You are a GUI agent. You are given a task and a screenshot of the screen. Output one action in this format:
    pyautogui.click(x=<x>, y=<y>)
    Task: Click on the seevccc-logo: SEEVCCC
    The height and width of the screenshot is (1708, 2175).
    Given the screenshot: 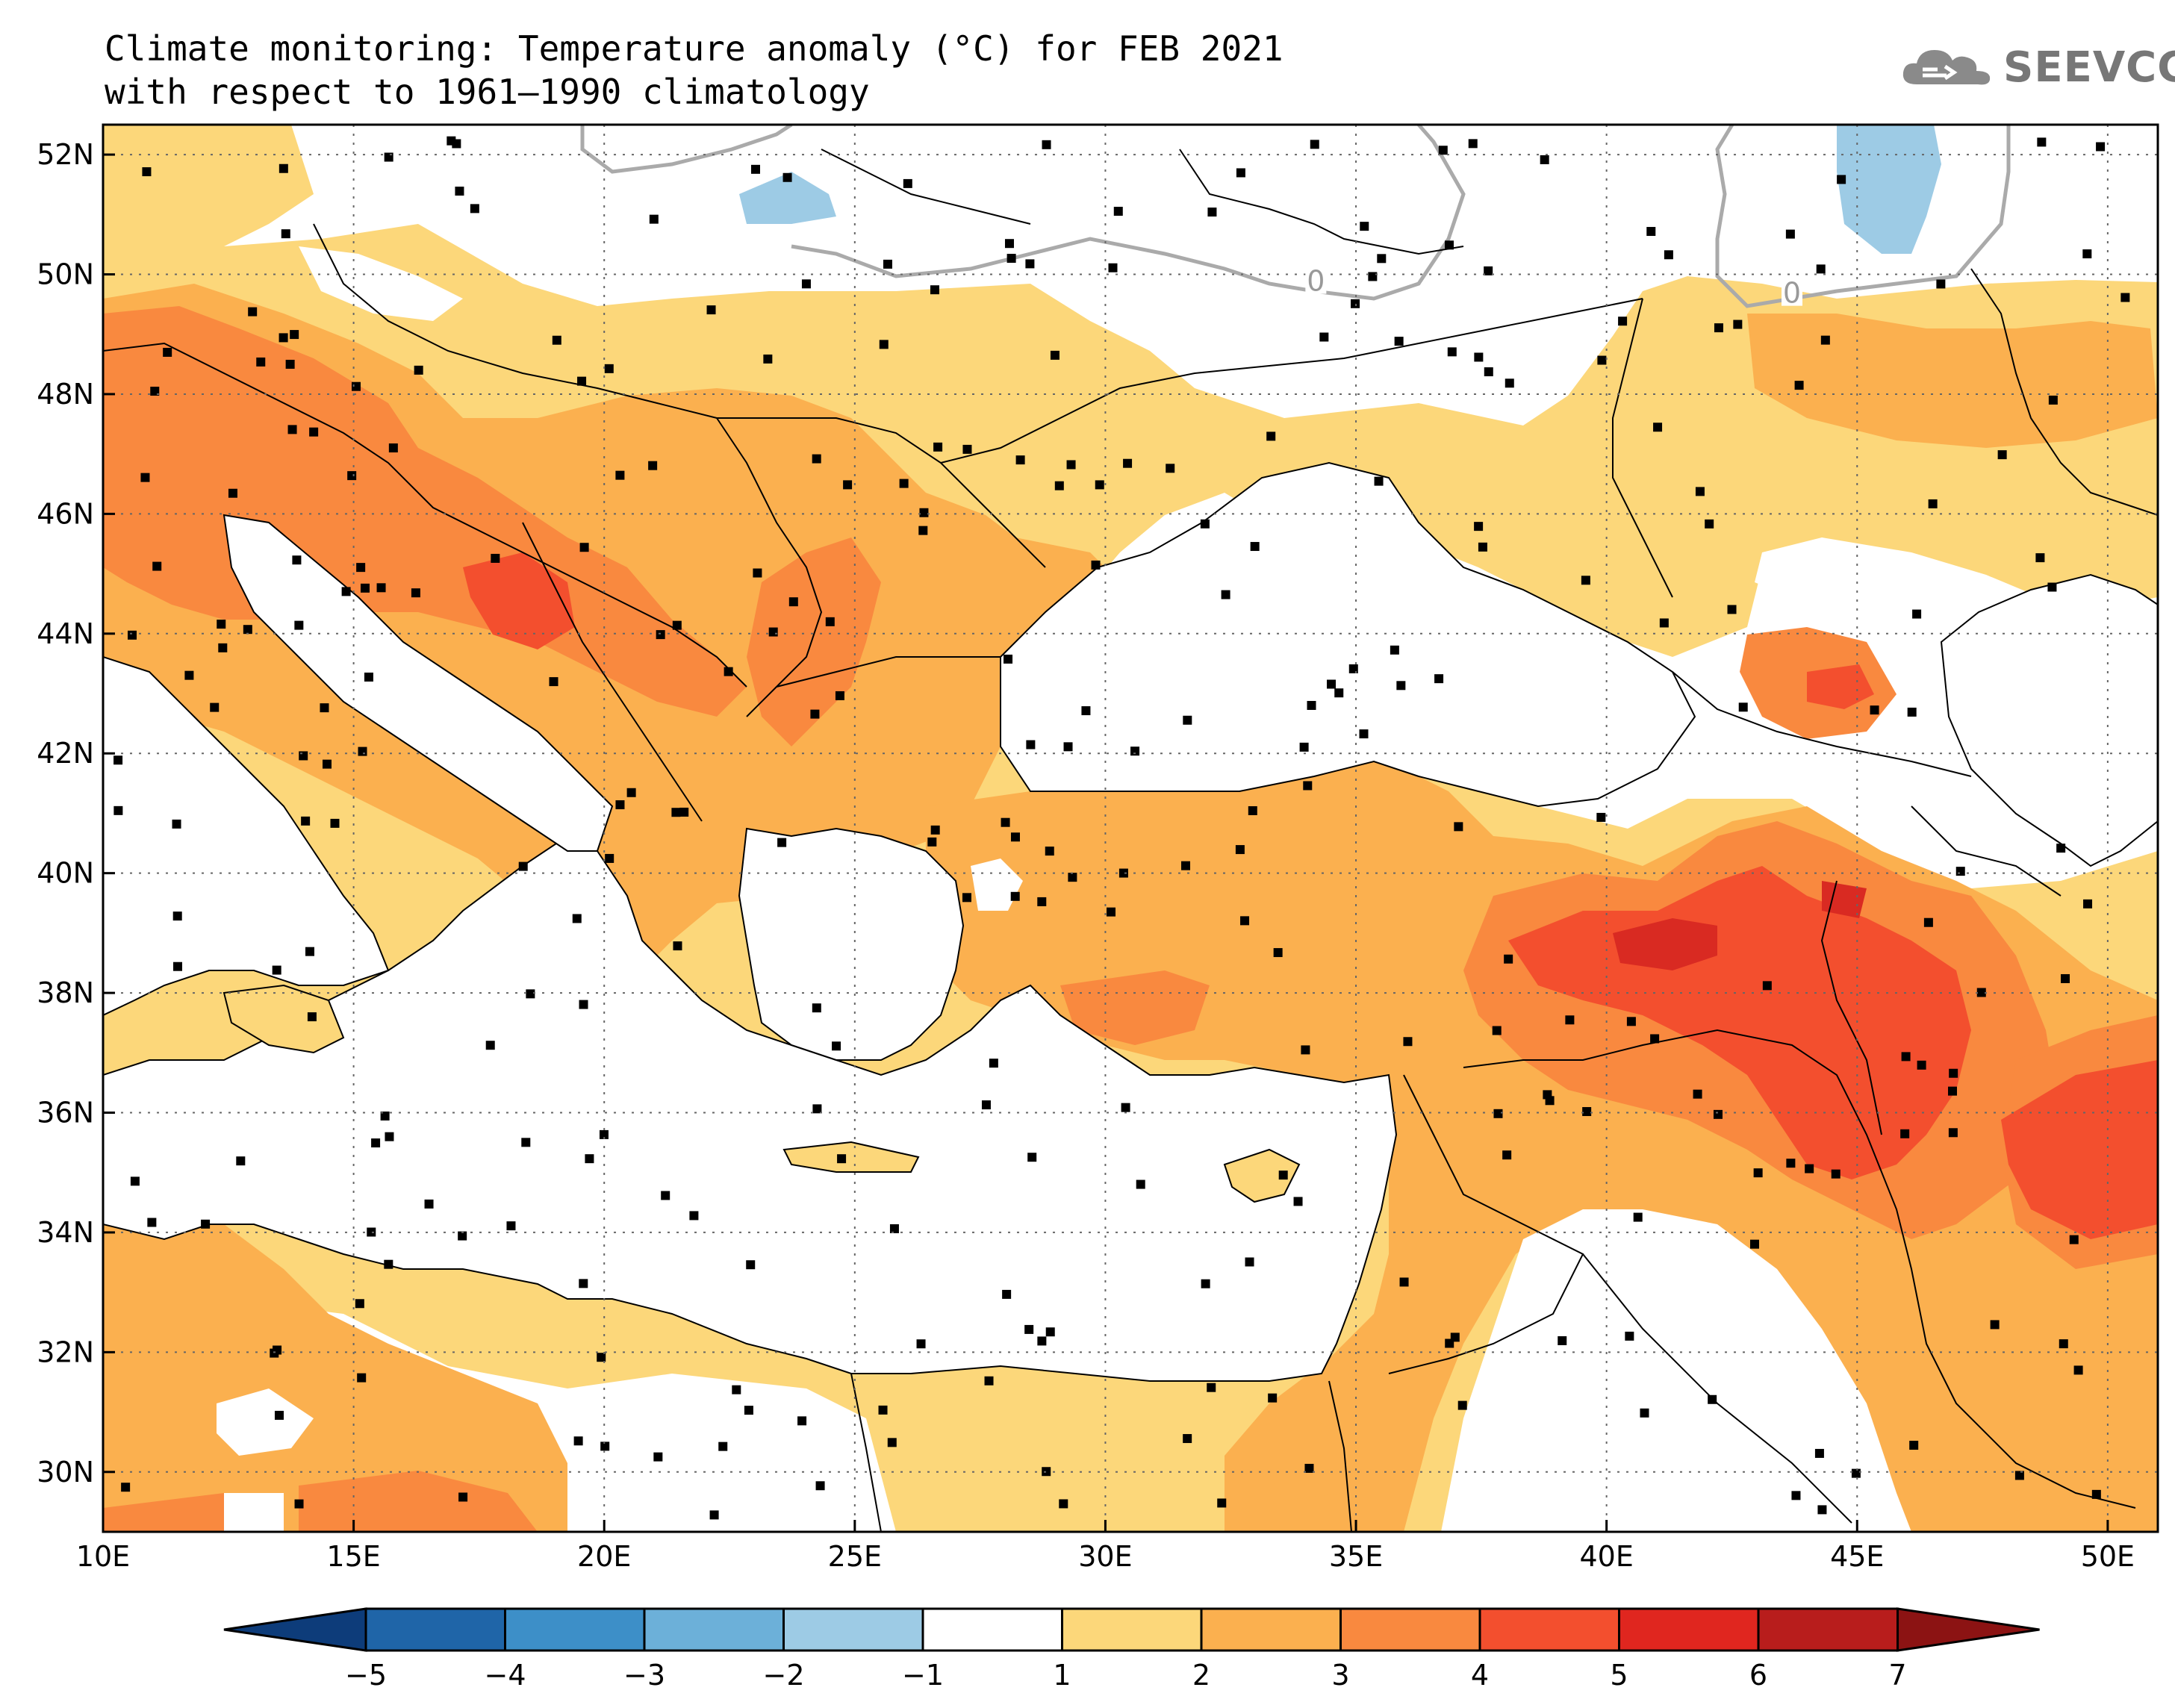 What is the action you would take?
    pyautogui.click(x=2037, y=67)
    